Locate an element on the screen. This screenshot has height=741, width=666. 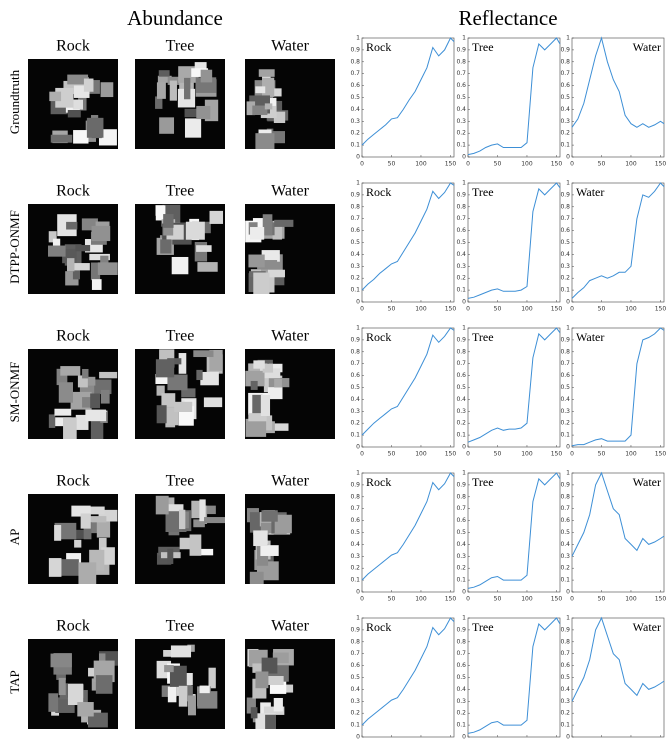
chart-title: Rock is located at coordinates (378, 337).